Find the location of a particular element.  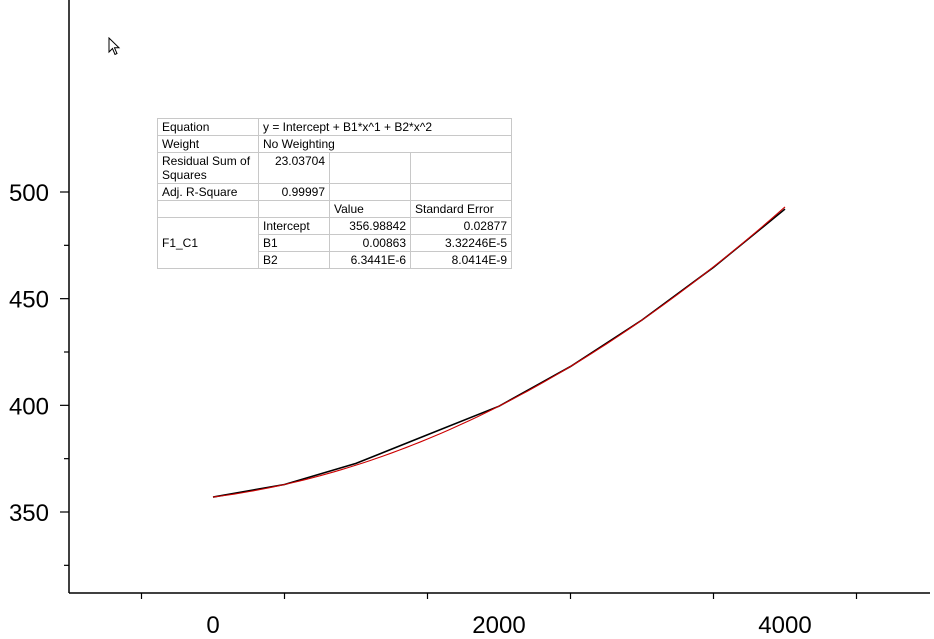

param-standard-error: 3.32246E-5 is located at coordinates (461, 243).